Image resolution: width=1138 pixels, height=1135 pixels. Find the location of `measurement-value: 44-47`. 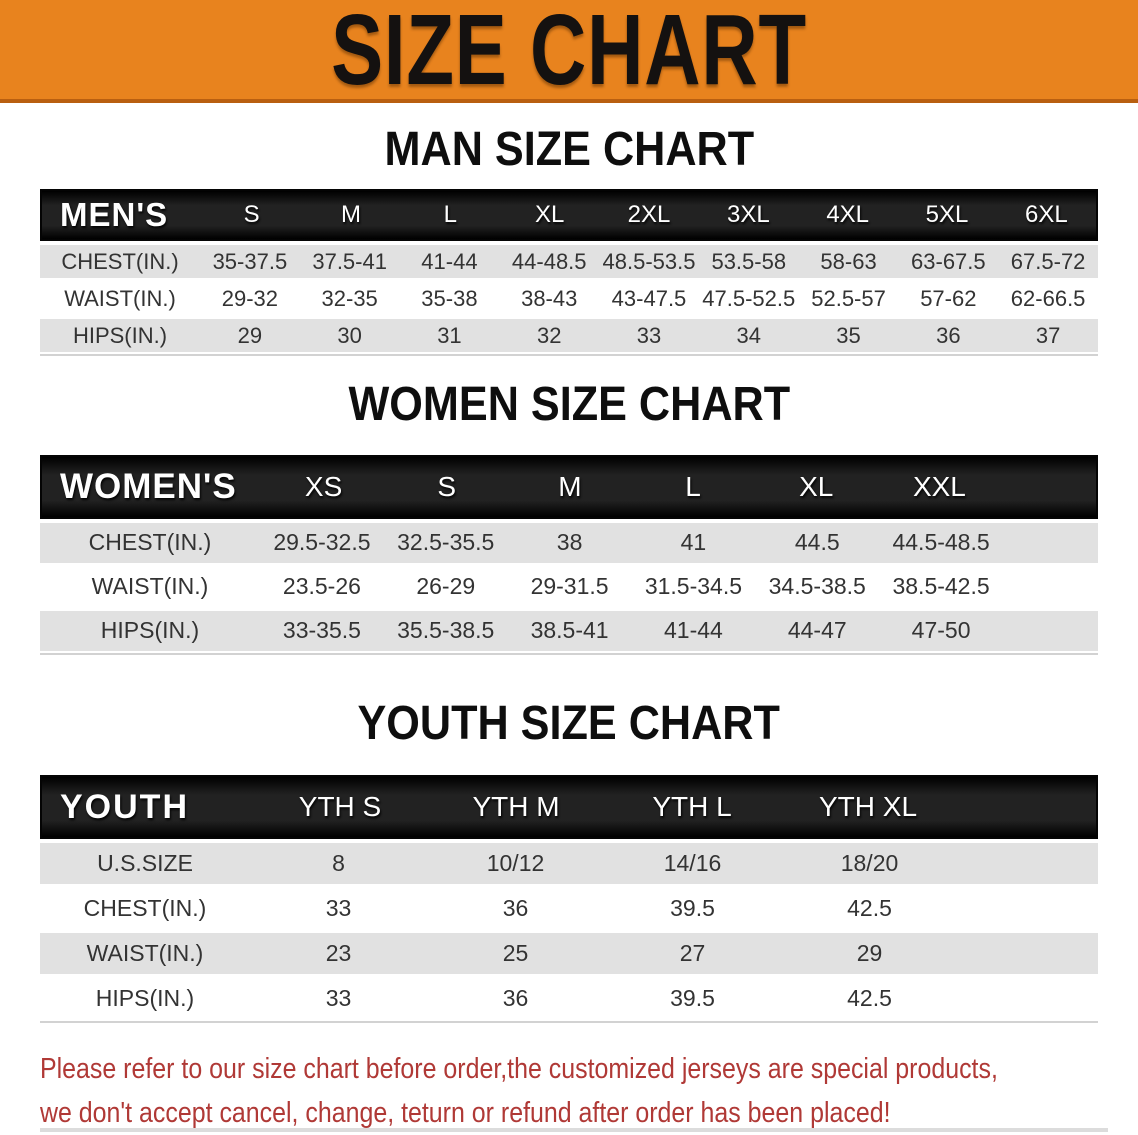

measurement-value: 44-47 is located at coordinates (817, 630).